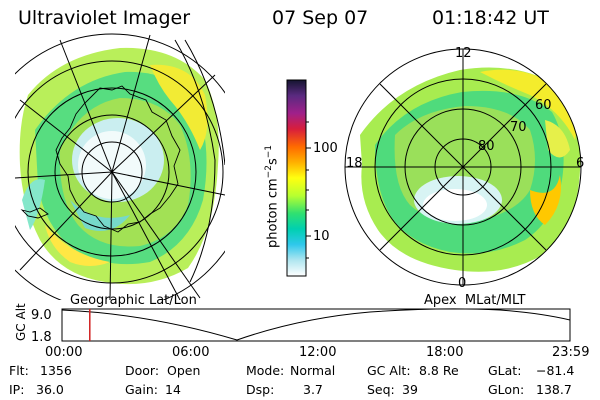  What do you see at coordinates (518, 127) in the screenshot?
I see `mlat-label-70: 70` at bounding box center [518, 127].